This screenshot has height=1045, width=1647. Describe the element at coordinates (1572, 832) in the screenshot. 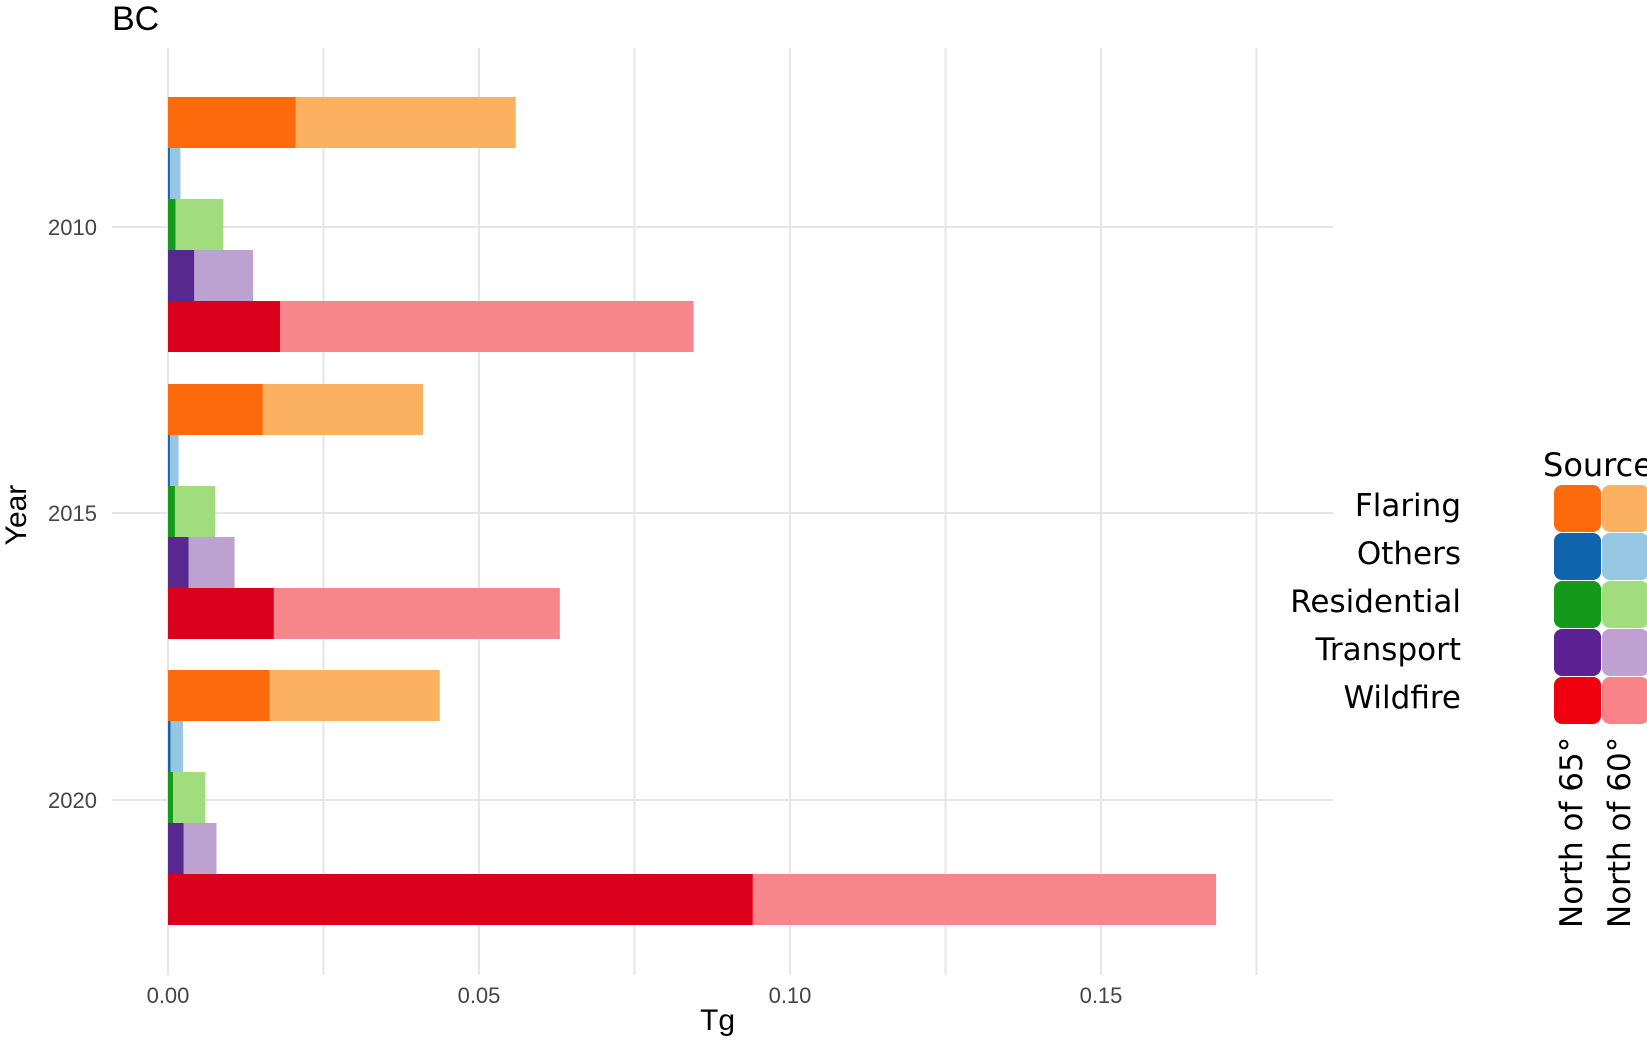

I see `legend-column-north-65: North of 65°` at that location.